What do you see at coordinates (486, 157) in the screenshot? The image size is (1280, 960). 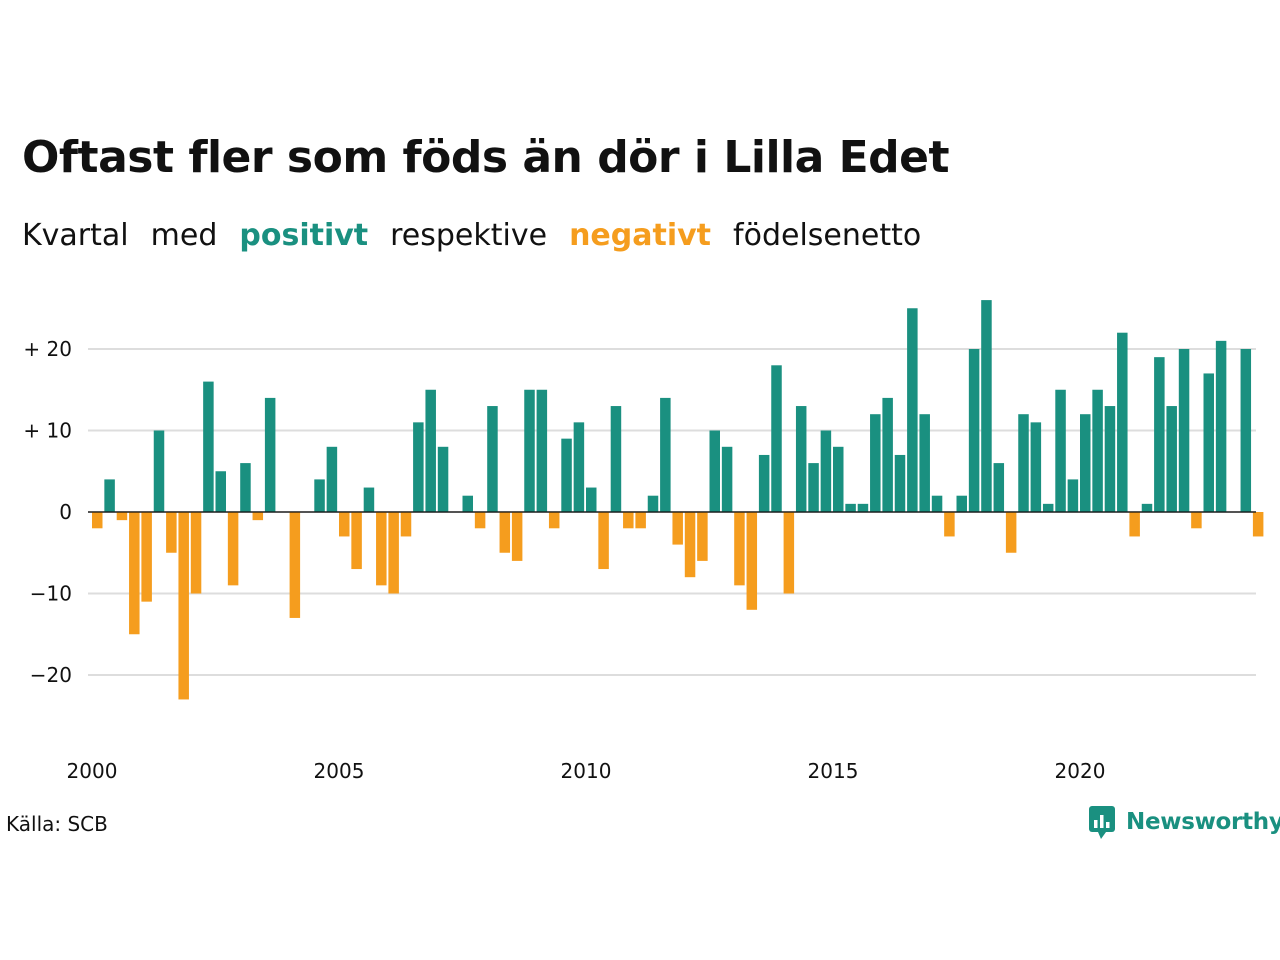 I see `chart-title: Oftast fler som föds än dör i Lilla Edet` at bounding box center [486, 157].